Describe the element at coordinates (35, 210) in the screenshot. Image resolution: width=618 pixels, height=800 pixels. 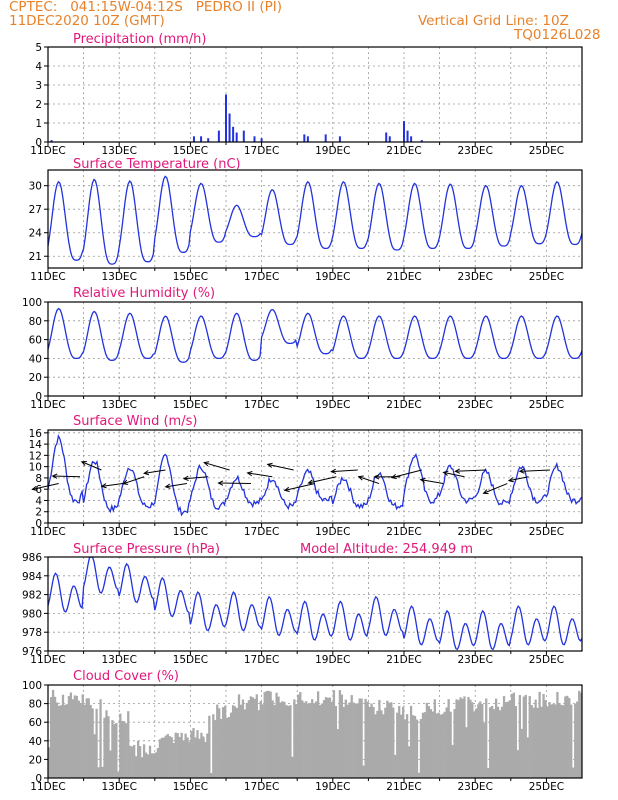
I see `y-tick-label: 27` at that location.